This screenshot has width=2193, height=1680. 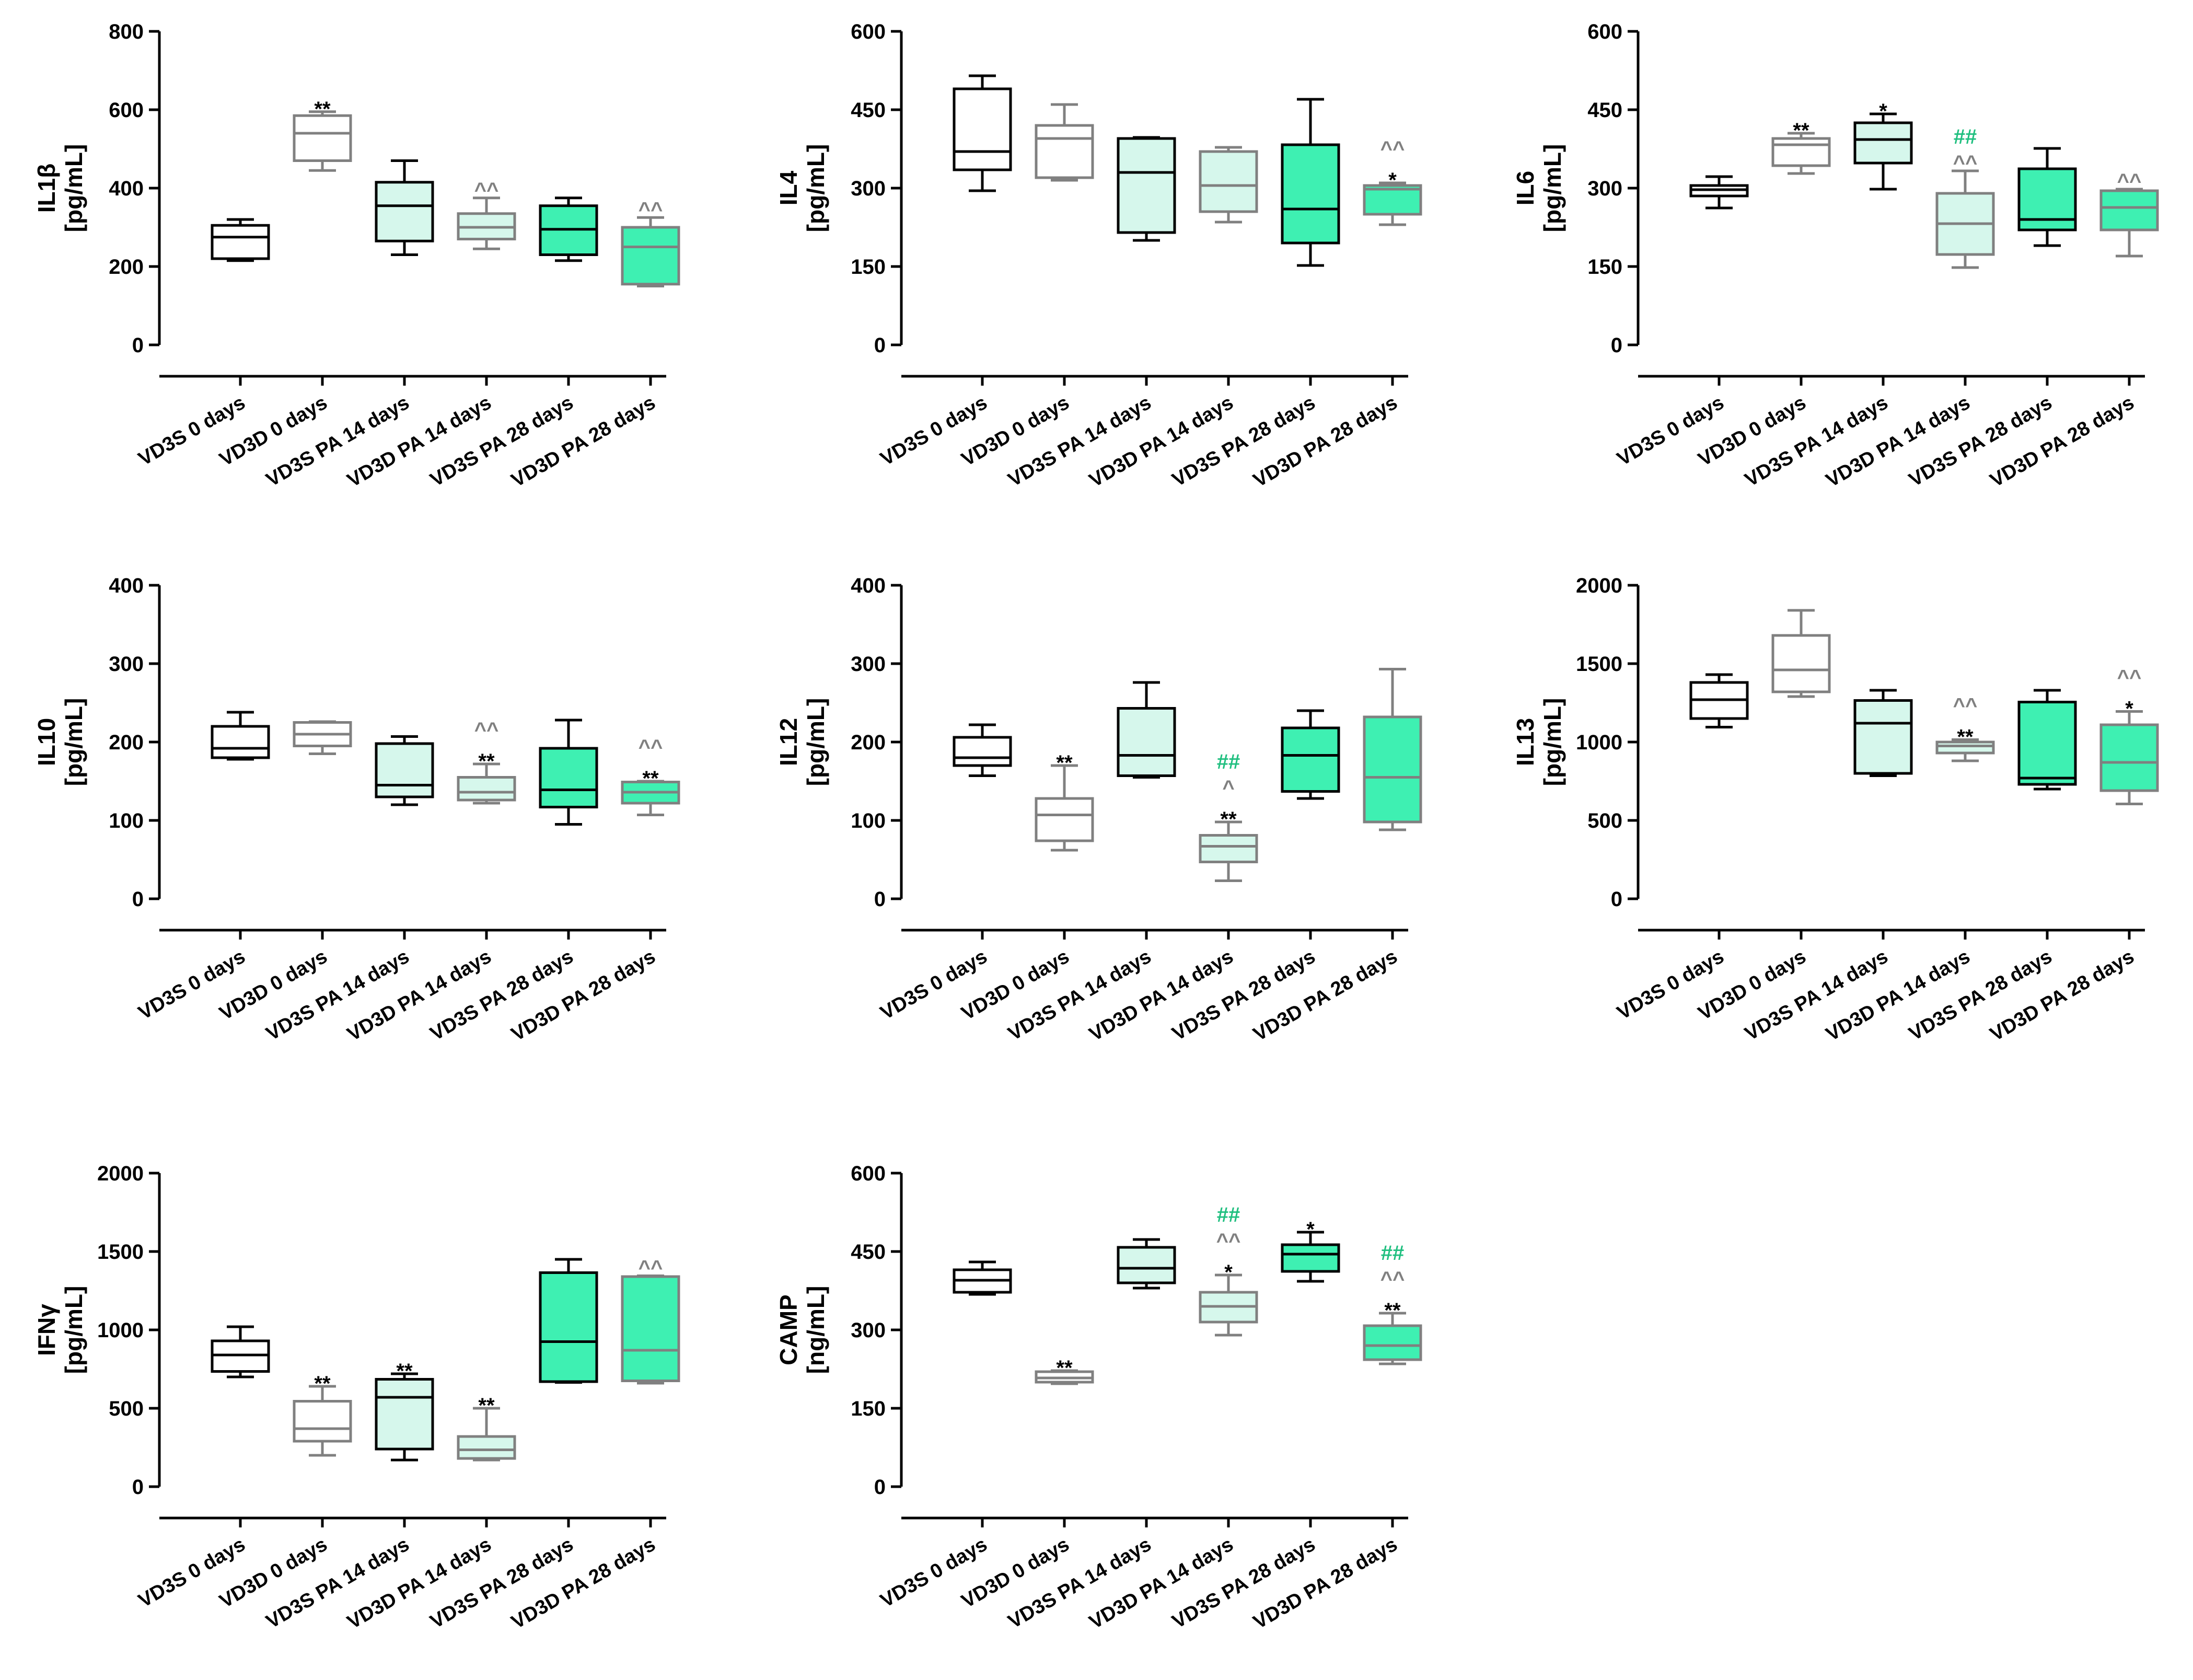 I want to click on y-tick-label: 100, so click(x=127, y=821).